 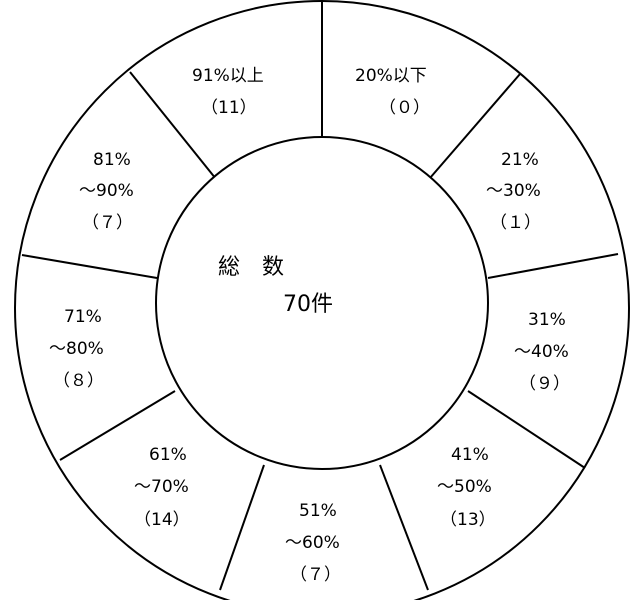 I want to click on segment-count: （９）, so click(x=544, y=384).